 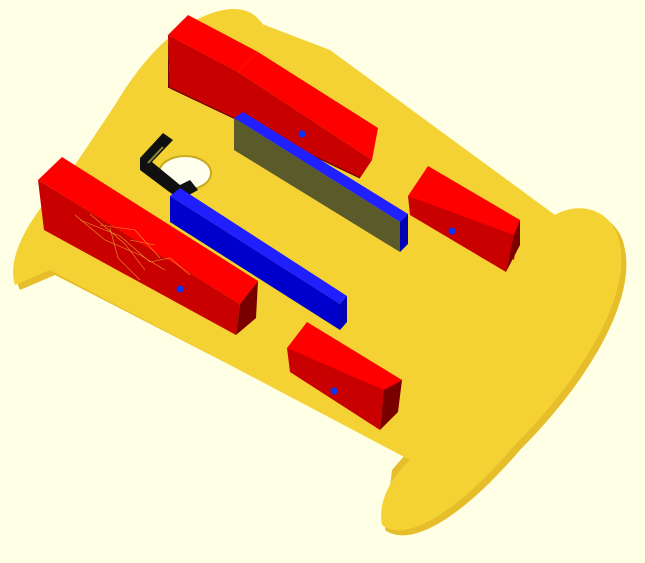 I want to click on l-bracket, so click(x=169, y=166).